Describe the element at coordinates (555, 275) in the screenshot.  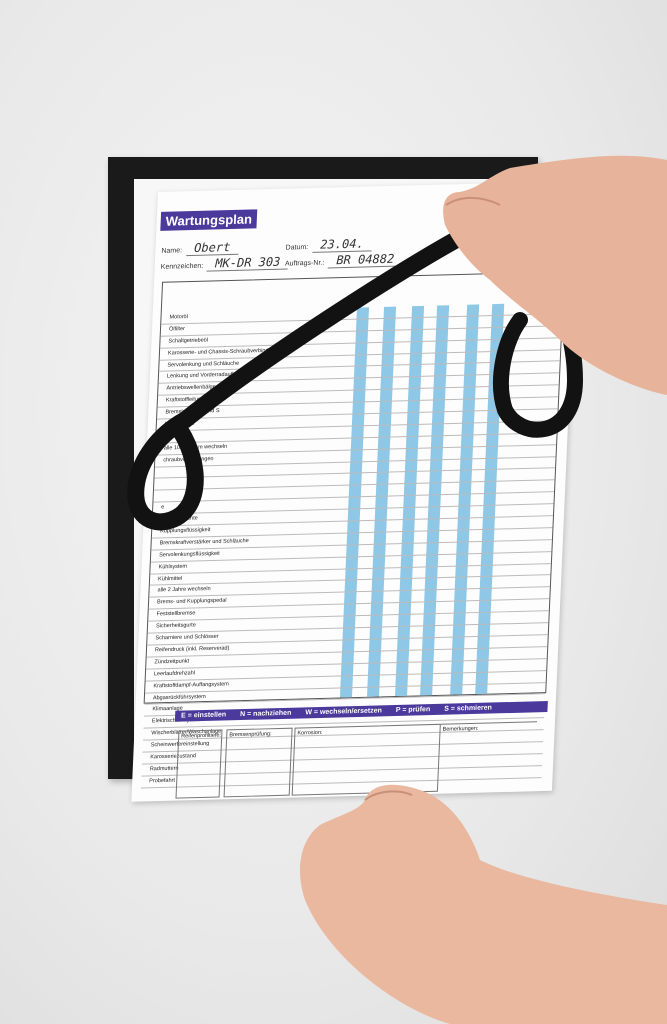
I see `top-hand` at that location.